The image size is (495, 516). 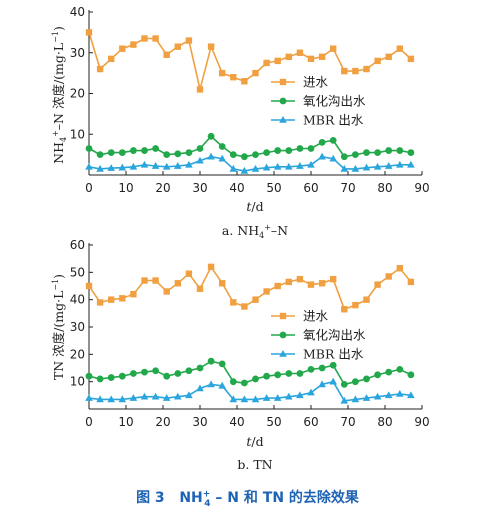 What do you see at coordinates (347, 188) in the screenshot?
I see `chart-a-x-tick-label: 70` at bounding box center [347, 188].